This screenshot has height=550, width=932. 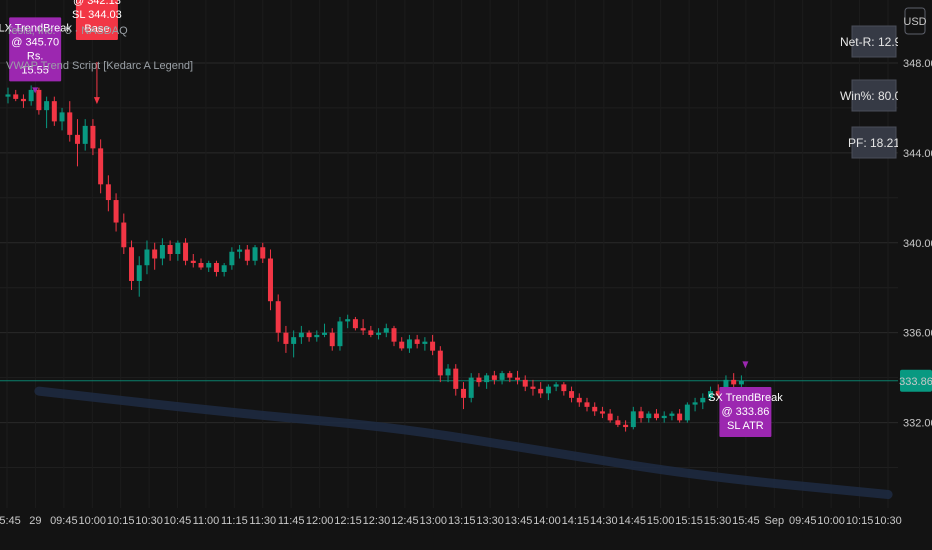 What do you see at coordinates (746, 521) in the screenshot?
I see `time-tick-label: 15:45` at bounding box center [746, 521].